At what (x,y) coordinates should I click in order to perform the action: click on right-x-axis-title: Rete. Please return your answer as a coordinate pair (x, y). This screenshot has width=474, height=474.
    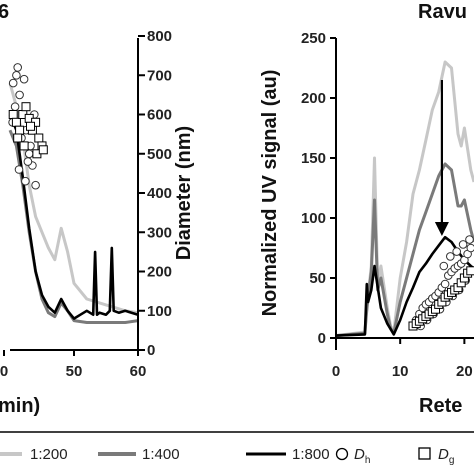
    Looking at the image, I should click on (440, 406).